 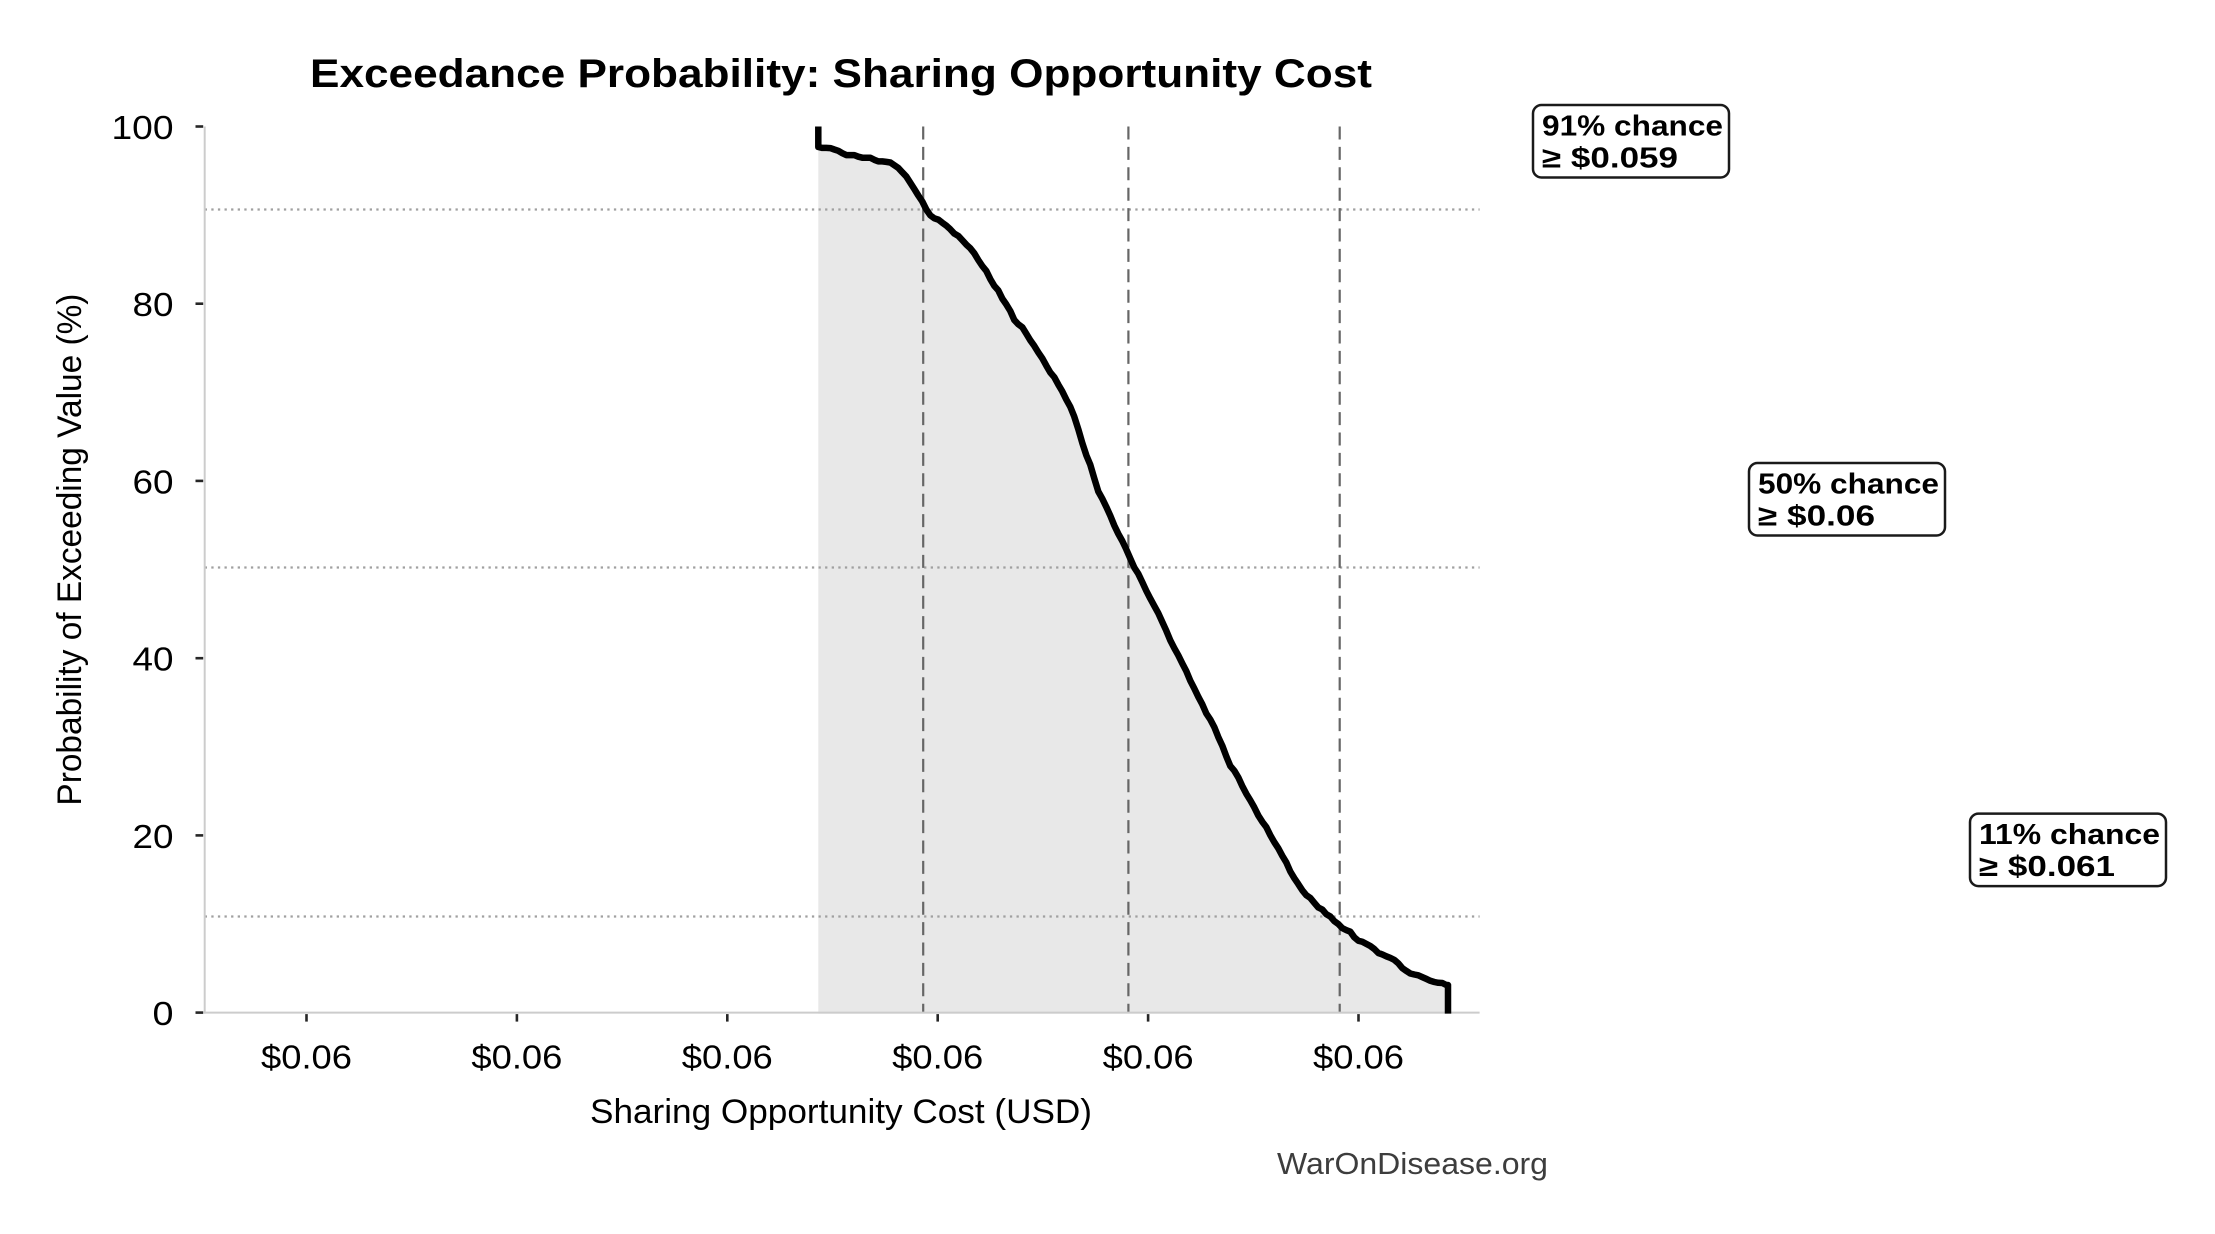 What do you see at coordinates (163, 1013) in the screenshot?
I see `svg-text: 0` at bounding box center [163, 1013].